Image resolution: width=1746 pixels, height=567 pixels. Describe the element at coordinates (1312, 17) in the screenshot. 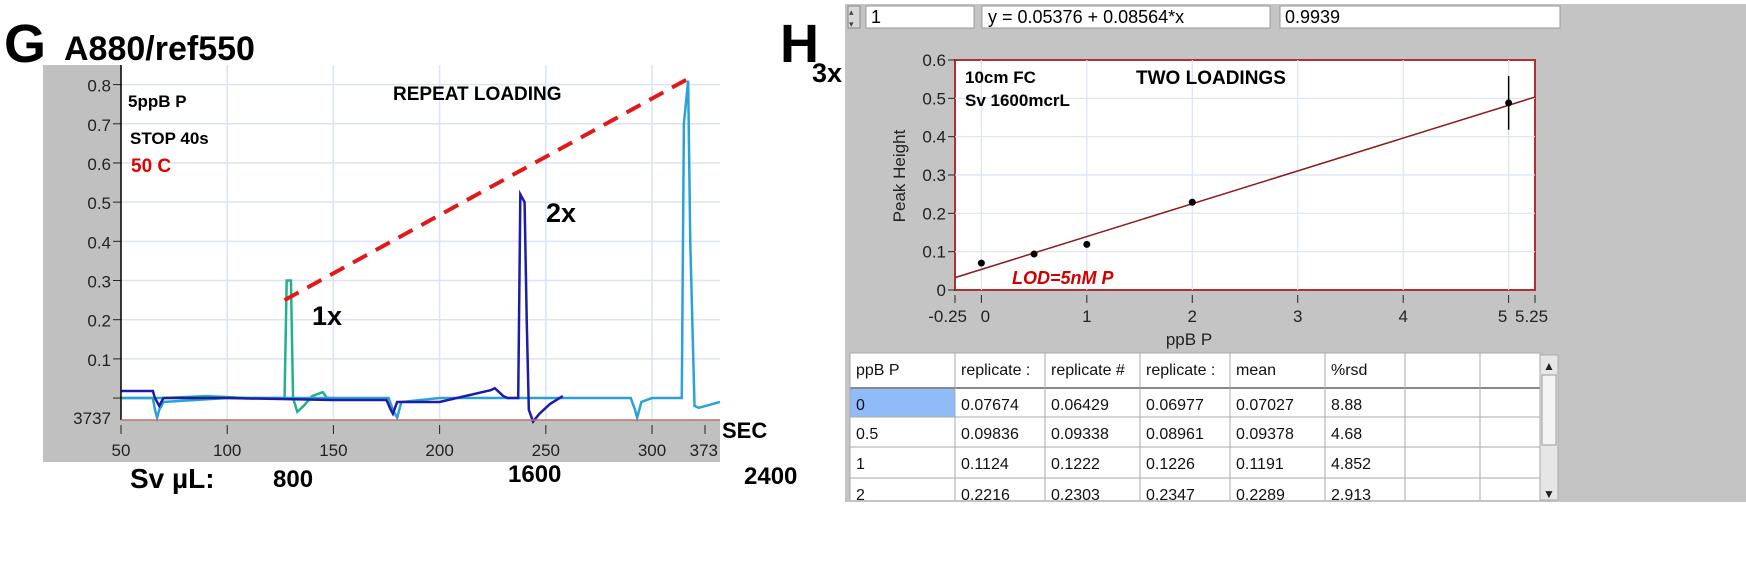

I see `r-value: 0.9939` at that location.